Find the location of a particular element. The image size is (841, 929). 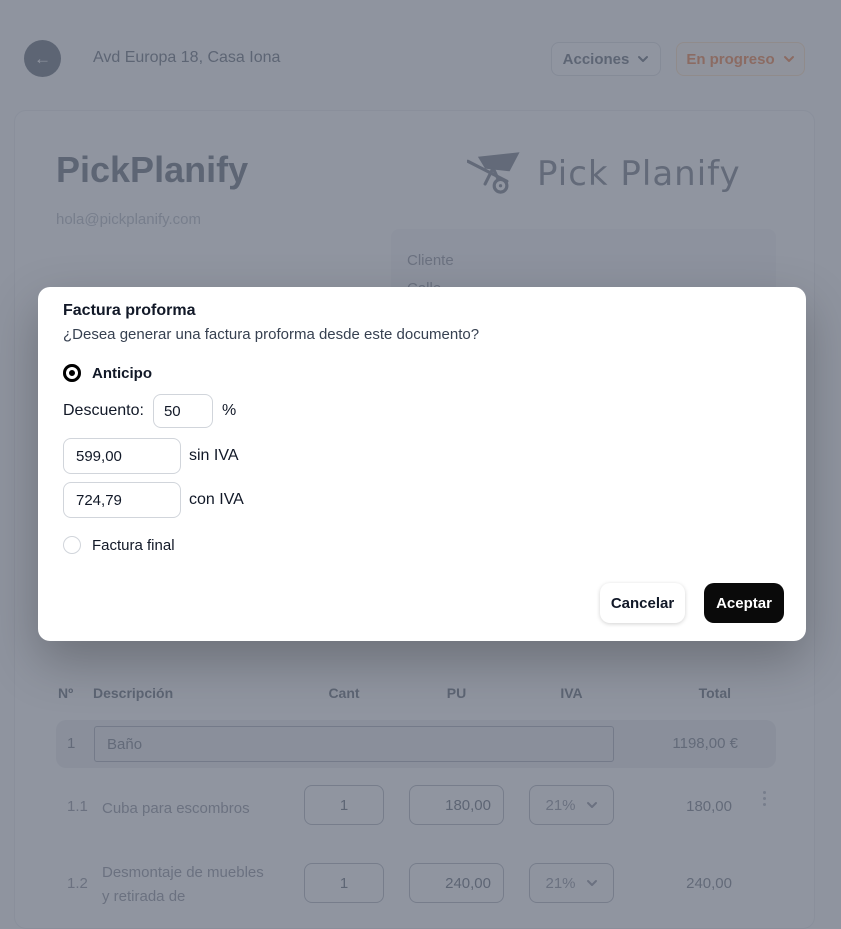

amount-ex-vat-input is located at coordinates (122, 456).